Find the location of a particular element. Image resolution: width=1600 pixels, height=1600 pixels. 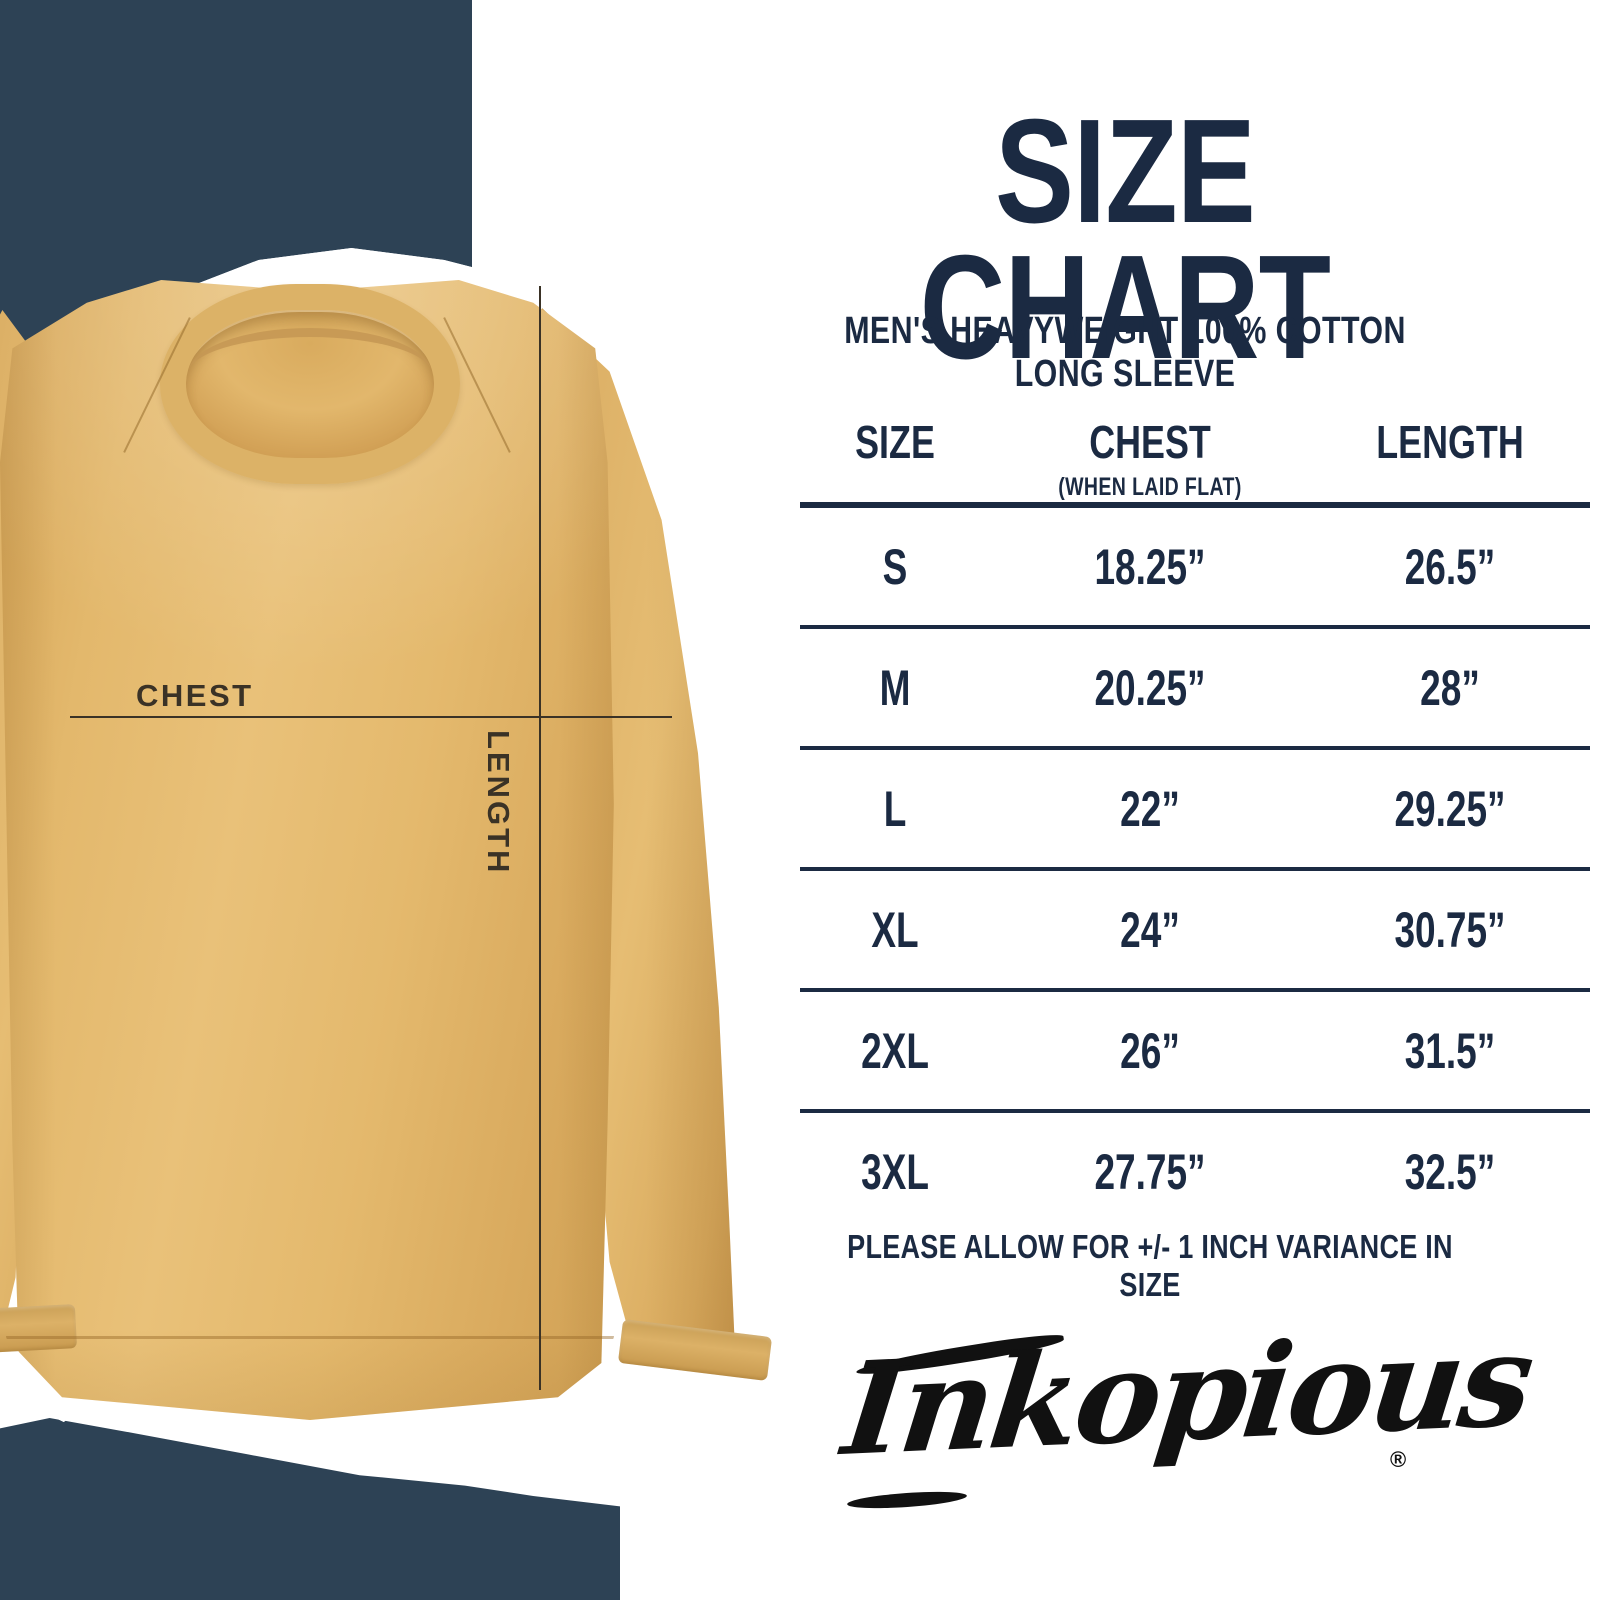

cell-length: 31.5” is located at coordinates (1450, 1050).